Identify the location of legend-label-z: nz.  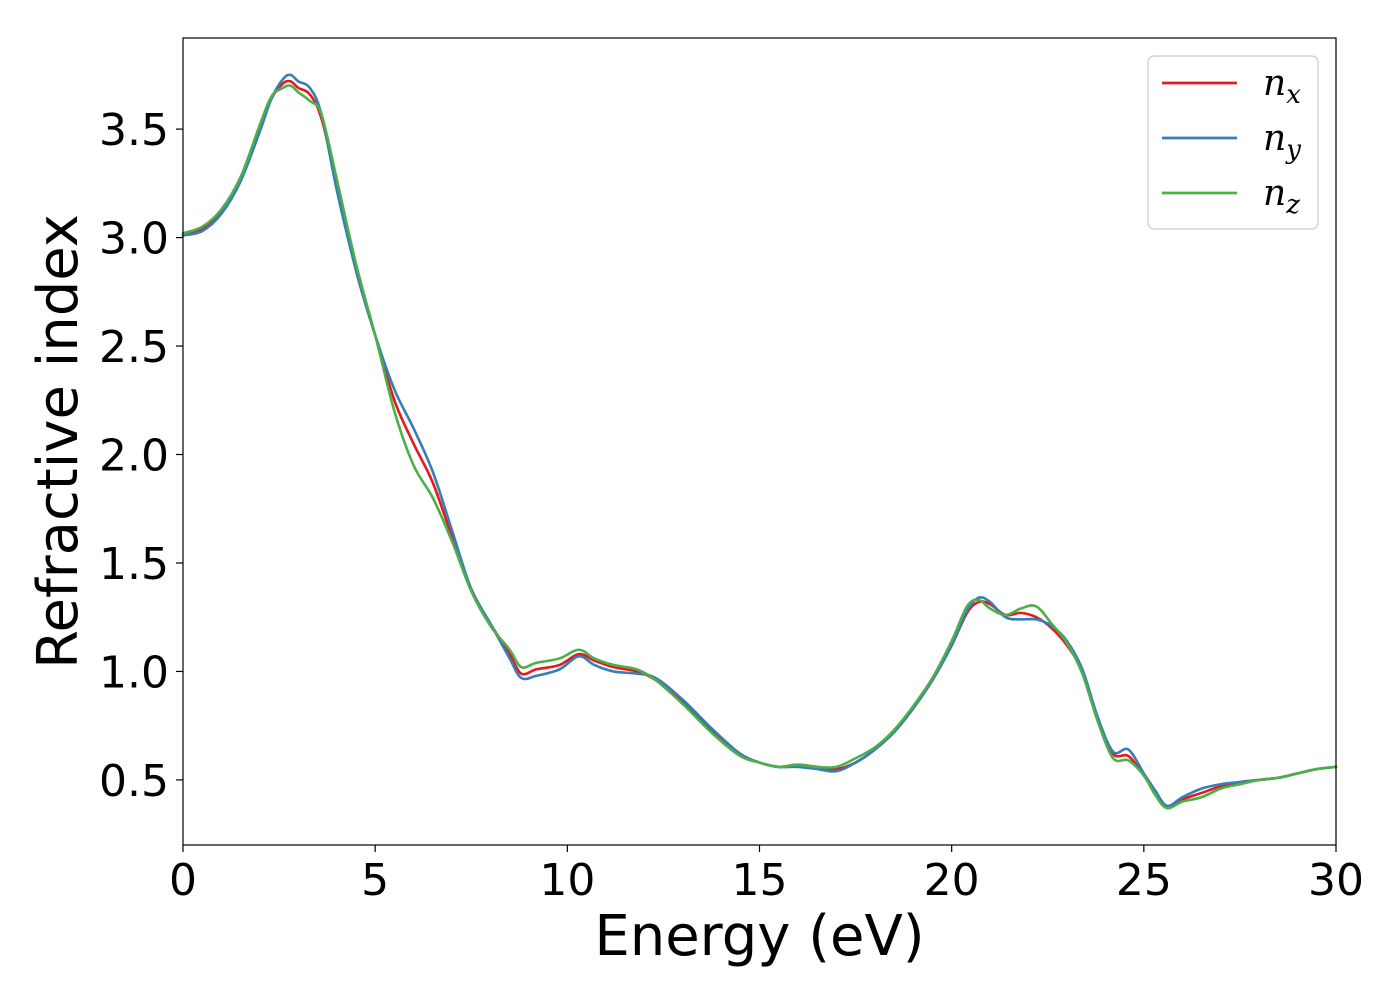
(1281, 196).